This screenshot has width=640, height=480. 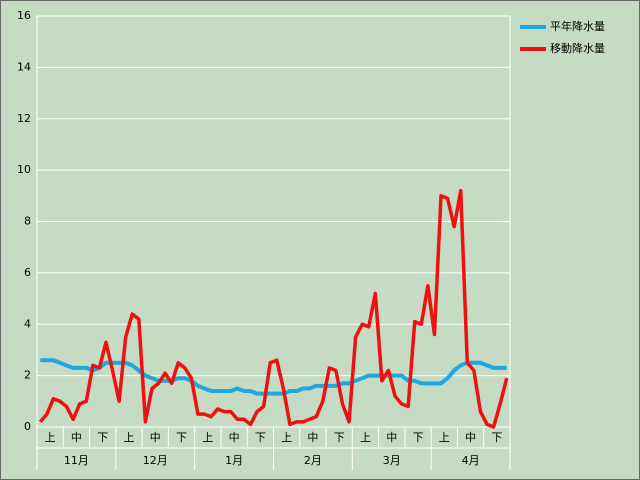 What do you see at coordinates (392, 460) in the screenshot?
I see `month-label: 3月` at bounding box center [392, 460].